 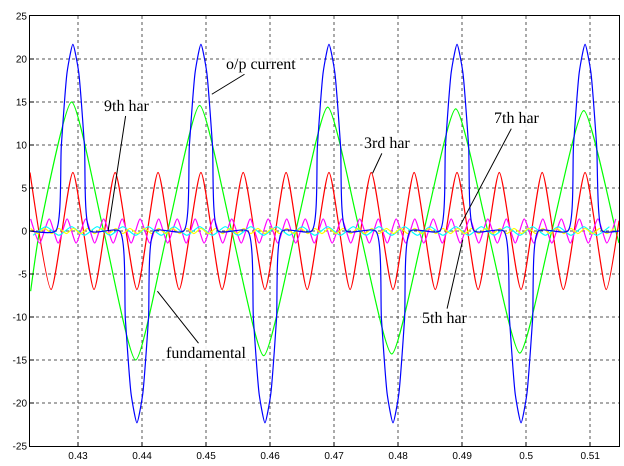 I want to click on x-tick-label: 0.5, so click(x=526, y=456).